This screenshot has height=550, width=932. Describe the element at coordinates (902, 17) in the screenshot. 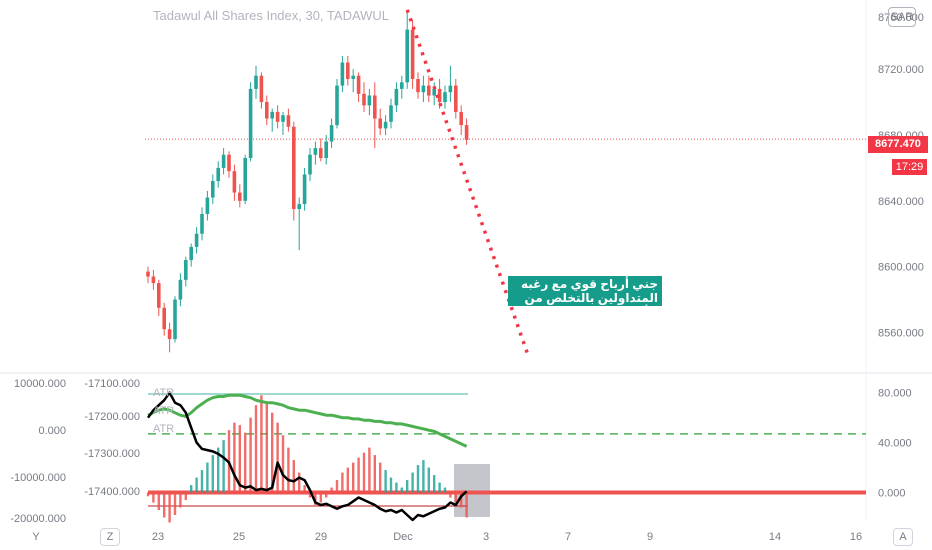

I see `currency-button: SAR` at that location.